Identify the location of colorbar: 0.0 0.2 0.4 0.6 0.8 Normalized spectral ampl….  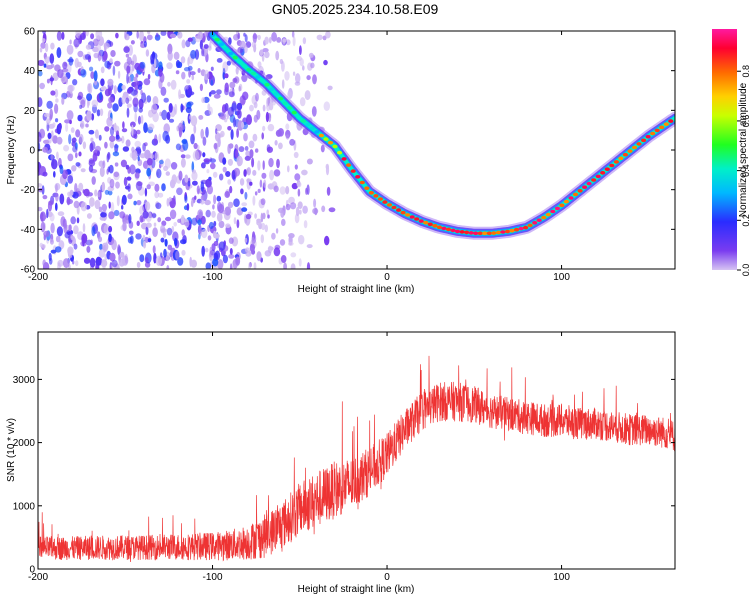
(731, 152).